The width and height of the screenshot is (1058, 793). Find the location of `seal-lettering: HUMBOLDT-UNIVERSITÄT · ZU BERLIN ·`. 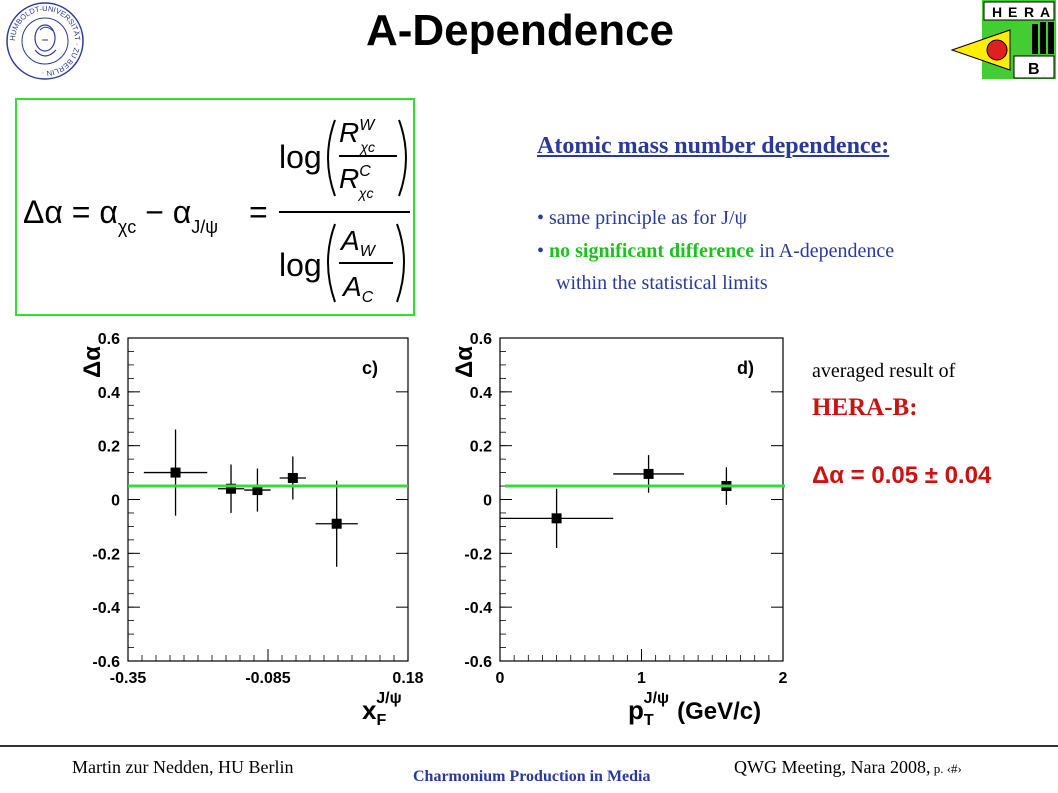

seal-lettering: HUMBOLDT-UNIVERSITÄT · ZU BERLIN · is located at coordinates (45, 41).